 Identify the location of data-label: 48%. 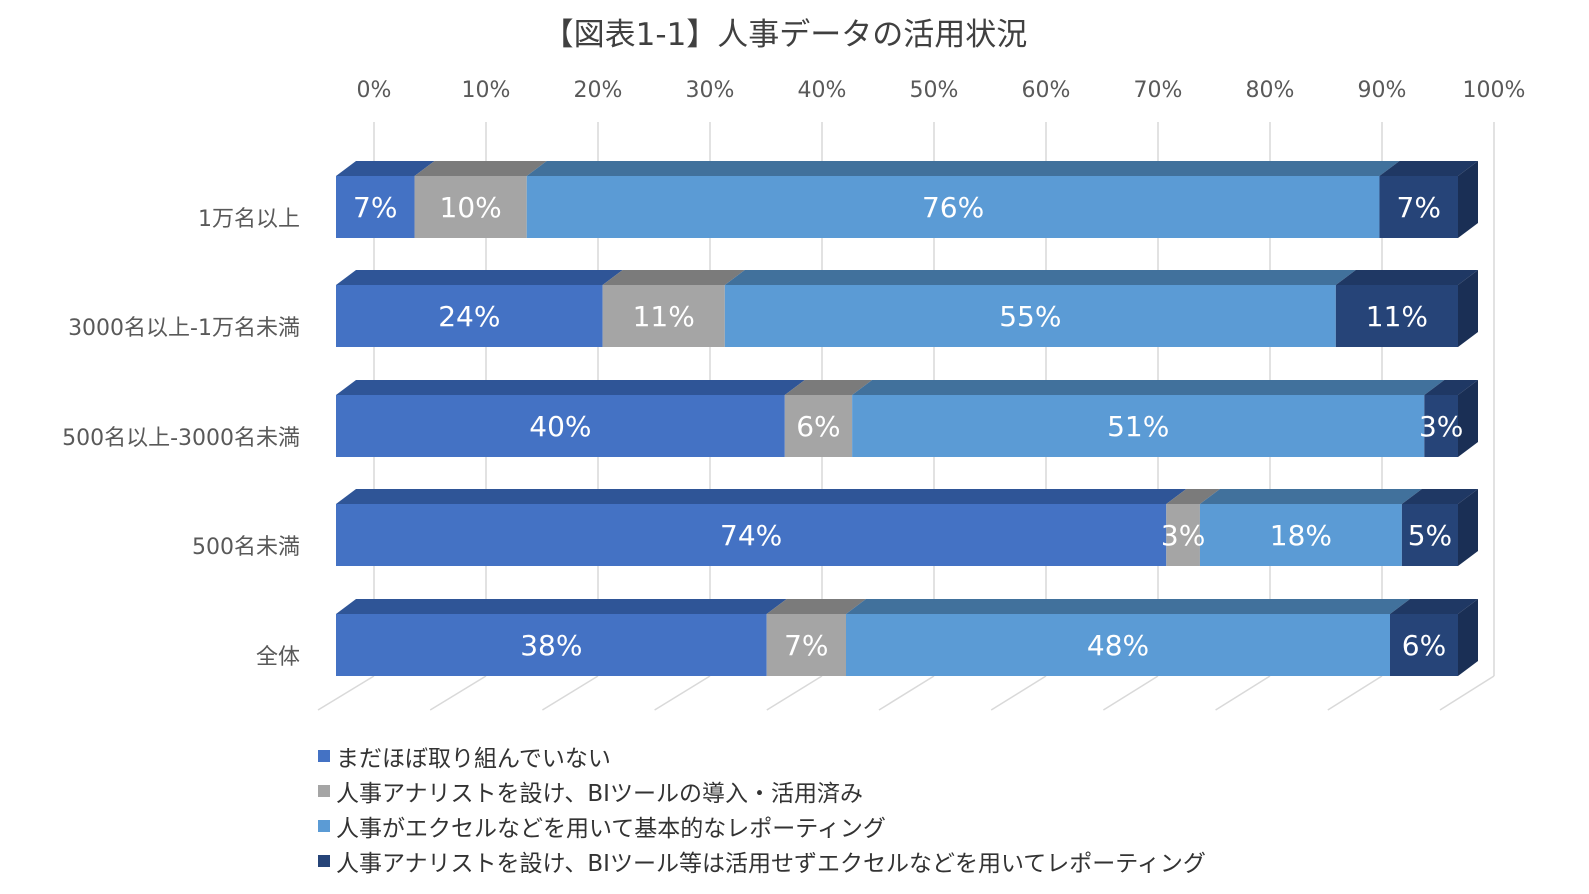
(1118, 645).